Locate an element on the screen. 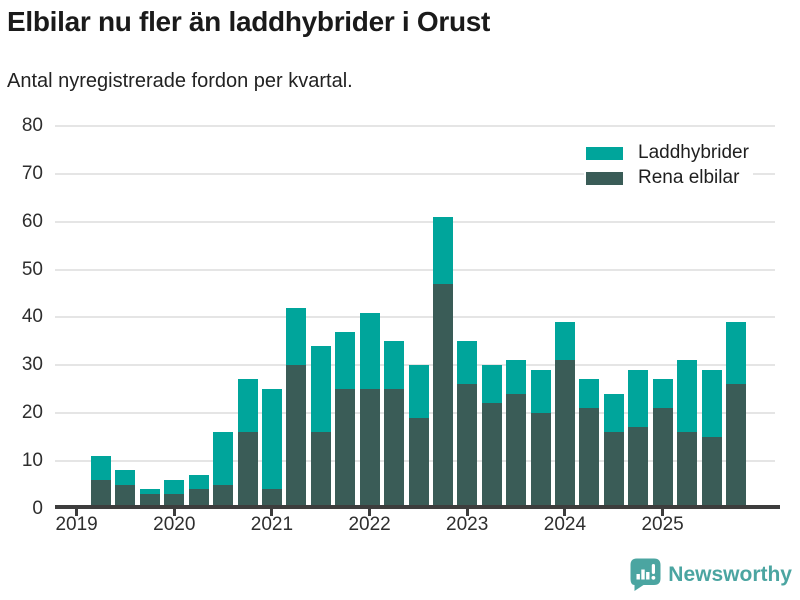 The height and width of the screenshot is (600, 800). y-axis-label: 80 is located at coordinates (32, 126).